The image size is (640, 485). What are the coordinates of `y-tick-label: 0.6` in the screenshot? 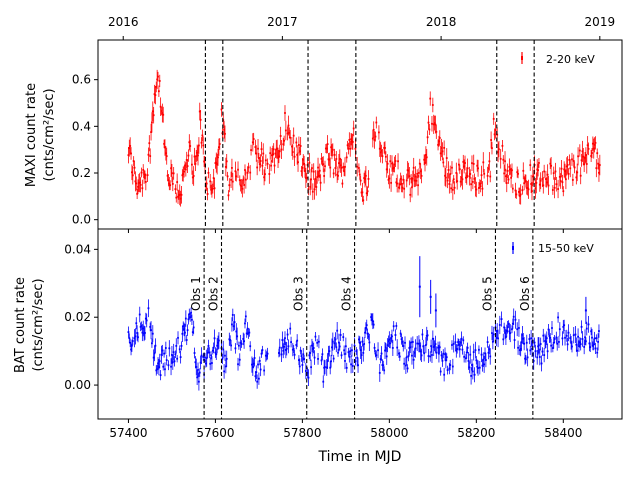 It's located at (81, 80).